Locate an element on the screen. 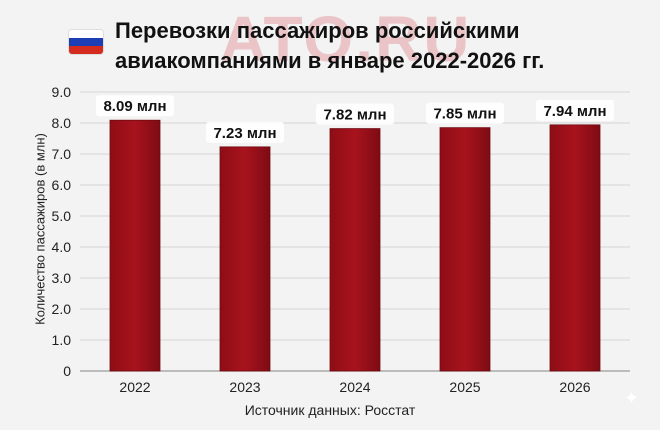  data-label-2023: 7.23 млн is located at coordinates (244, 133).